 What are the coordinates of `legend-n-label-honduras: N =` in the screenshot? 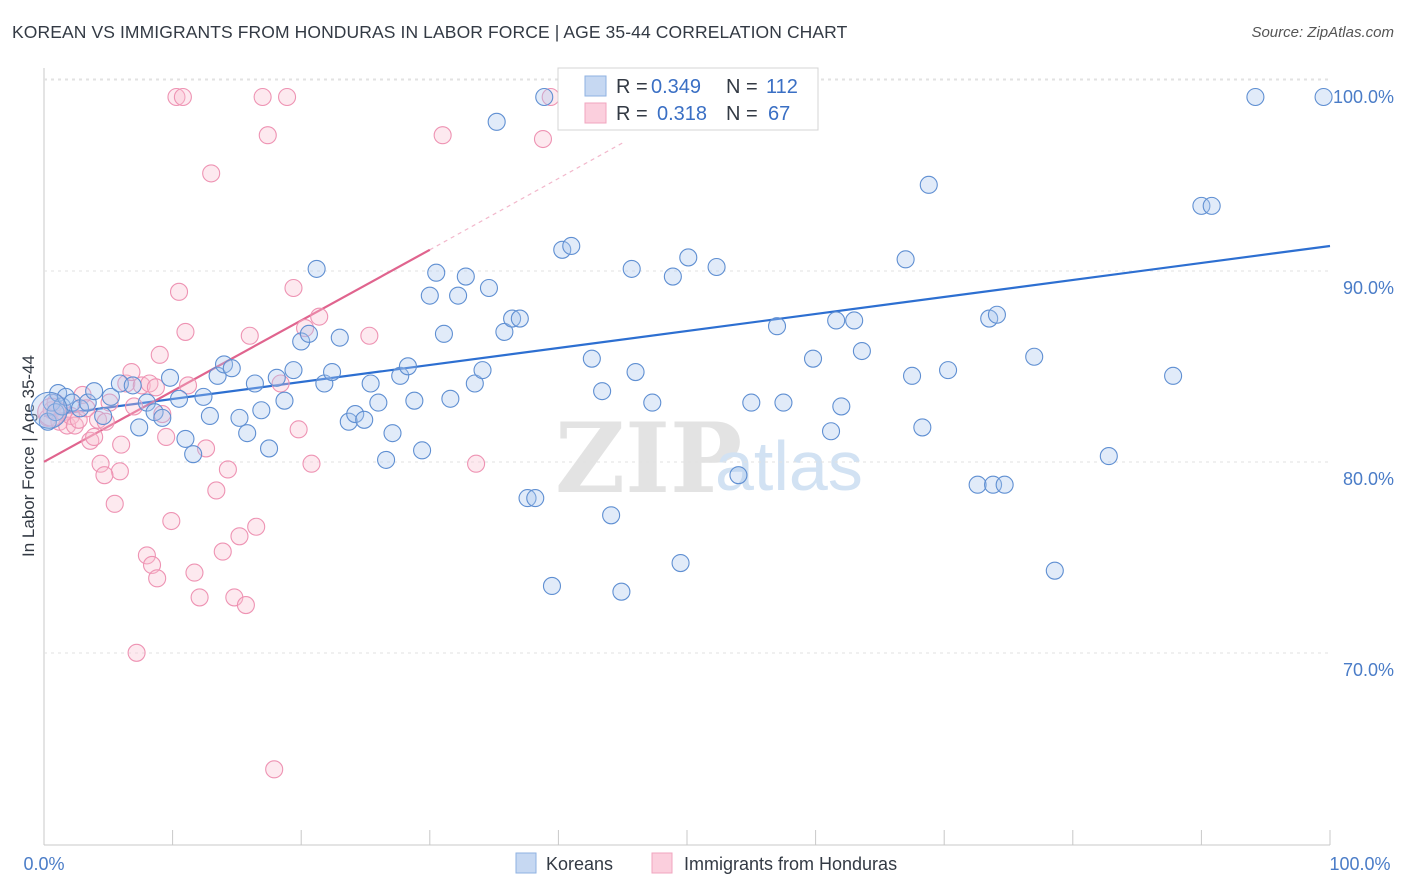 It's located at (742, 114).